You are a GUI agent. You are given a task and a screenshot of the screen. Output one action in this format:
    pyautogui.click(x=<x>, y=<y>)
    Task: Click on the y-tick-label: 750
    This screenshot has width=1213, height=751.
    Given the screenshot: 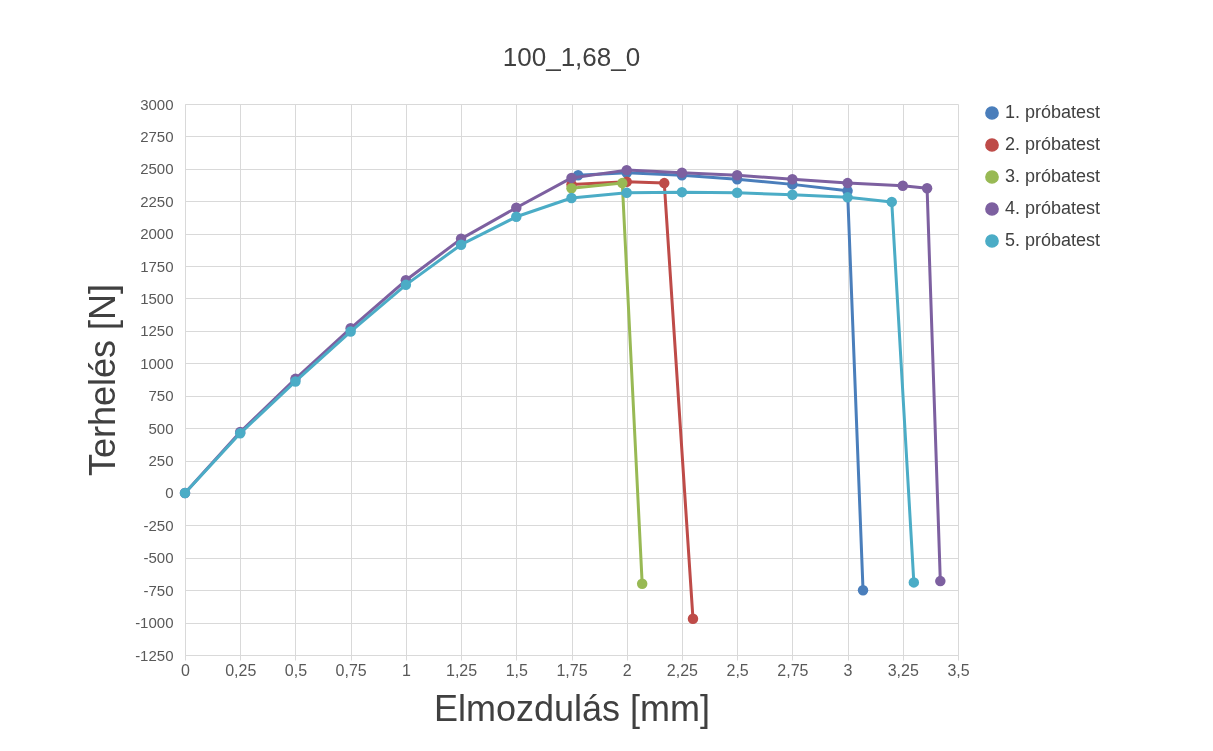 What is the action you would take?
    pyautogui.click(x=161, y=396)
    